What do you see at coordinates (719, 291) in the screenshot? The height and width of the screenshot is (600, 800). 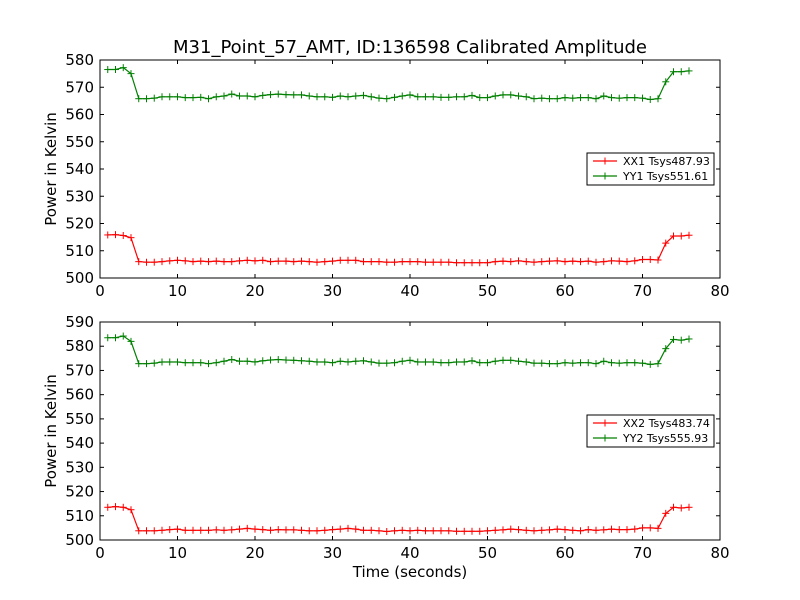 I see `x-tick-label: 80` at bounding box center [719, 291].